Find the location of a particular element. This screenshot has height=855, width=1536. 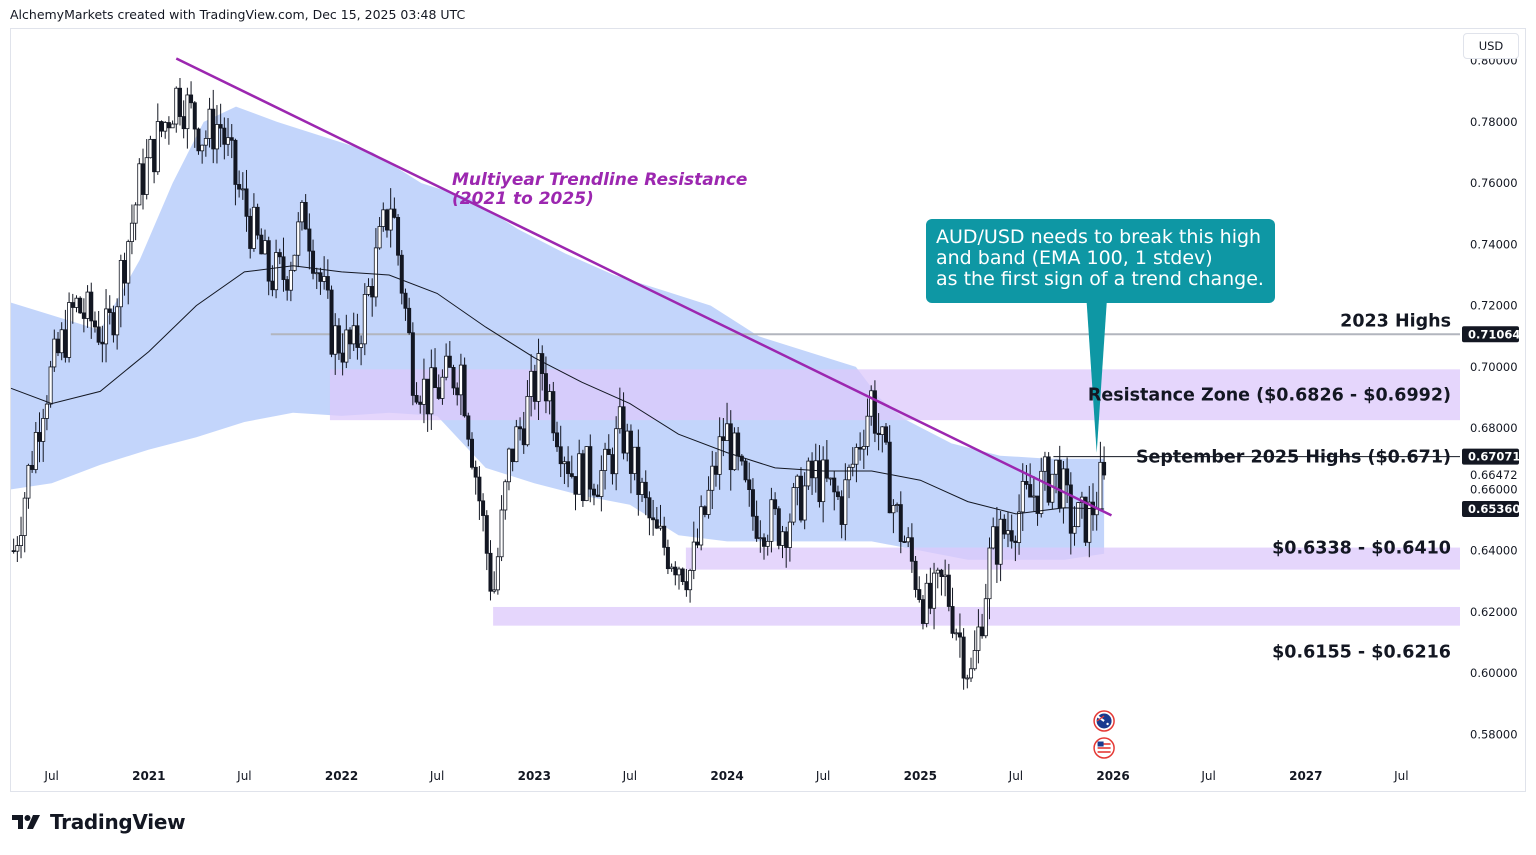

label-support-upper: $0.6338 - $0.6410 is located at coordinates (1361, 549).